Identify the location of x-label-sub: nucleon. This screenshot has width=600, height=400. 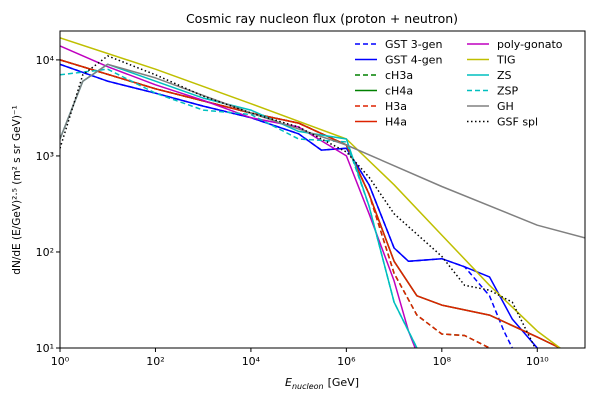
(308, 386).